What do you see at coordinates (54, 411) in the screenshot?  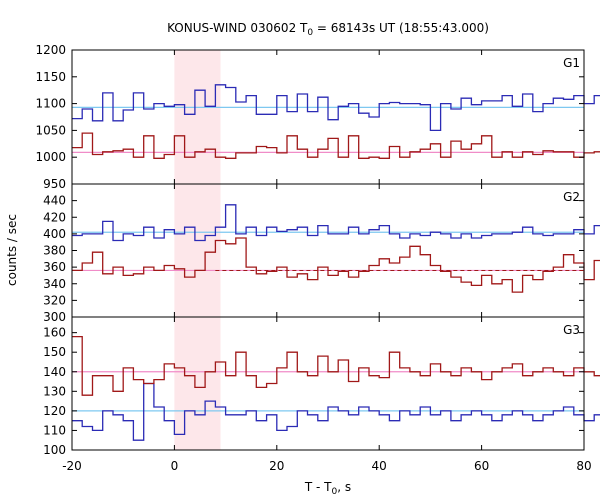 I see `y-tick-label: 120` at bounding box center [54, 411].